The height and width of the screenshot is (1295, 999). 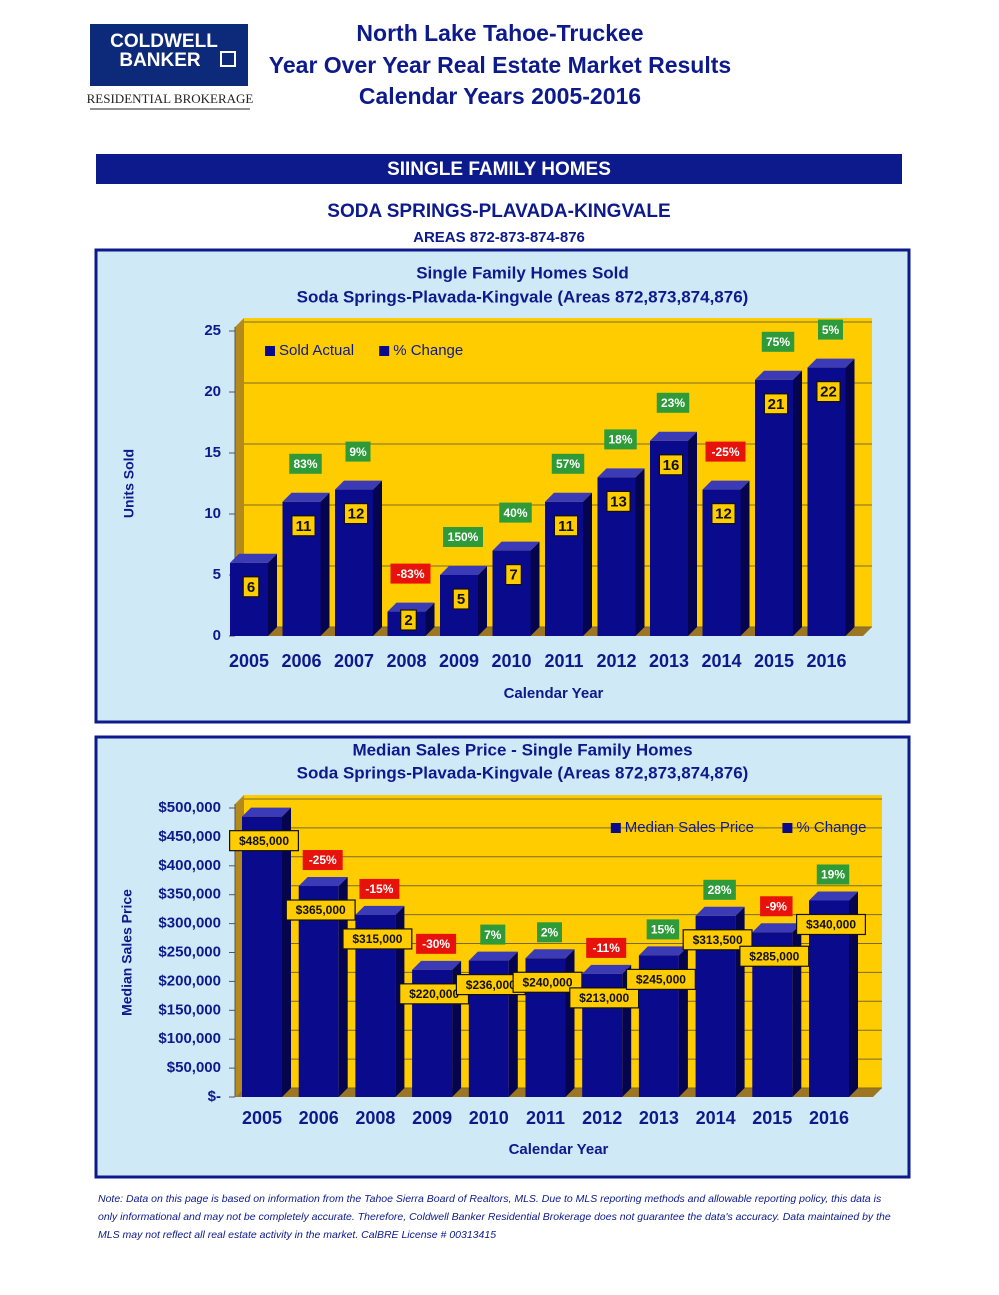 What do you see at coordinates (774, 956) in the screenshot?
I see `value-label: $285,000` at bounding box center [774, 956].